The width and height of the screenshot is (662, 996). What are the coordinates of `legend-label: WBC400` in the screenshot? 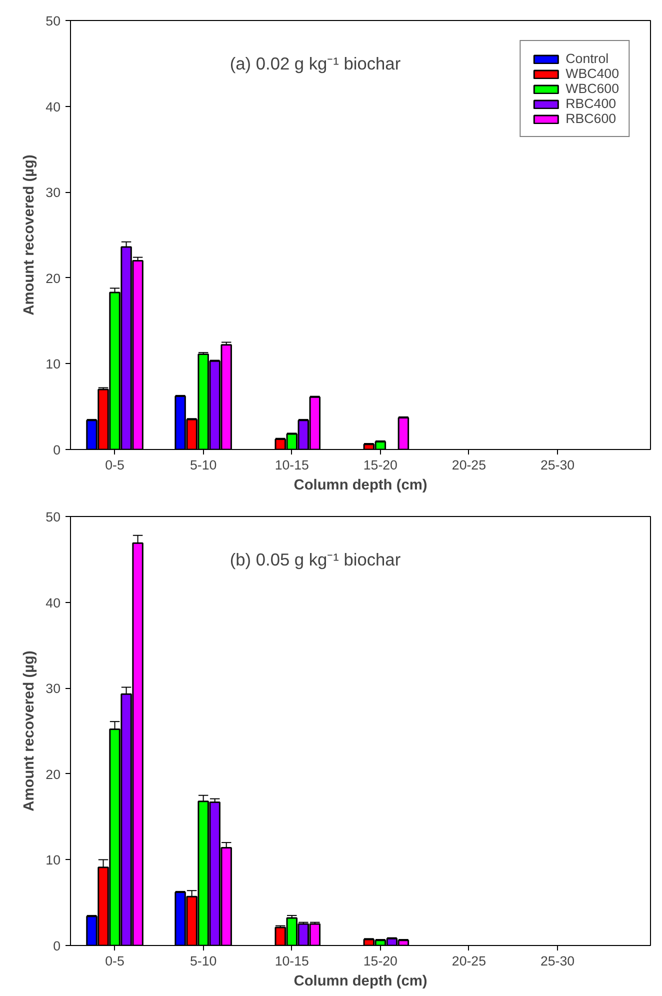 It's located at (592, 73).